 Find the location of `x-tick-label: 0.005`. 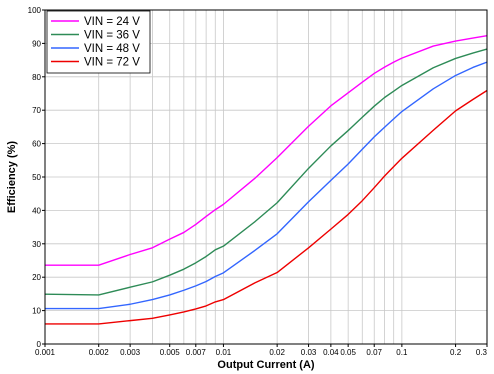

x-tick-label: 0.005 is located at coordinates (170, 352).